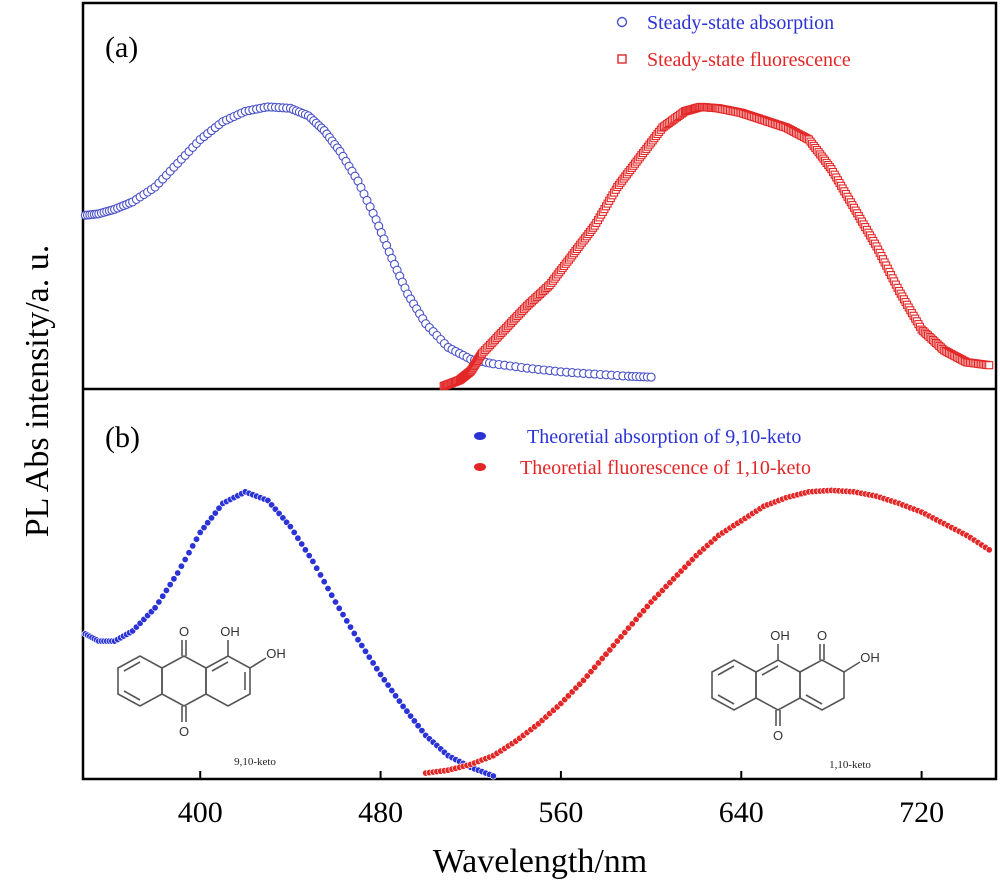  I want to click on panel-label-b: (b), so click(122, 437).